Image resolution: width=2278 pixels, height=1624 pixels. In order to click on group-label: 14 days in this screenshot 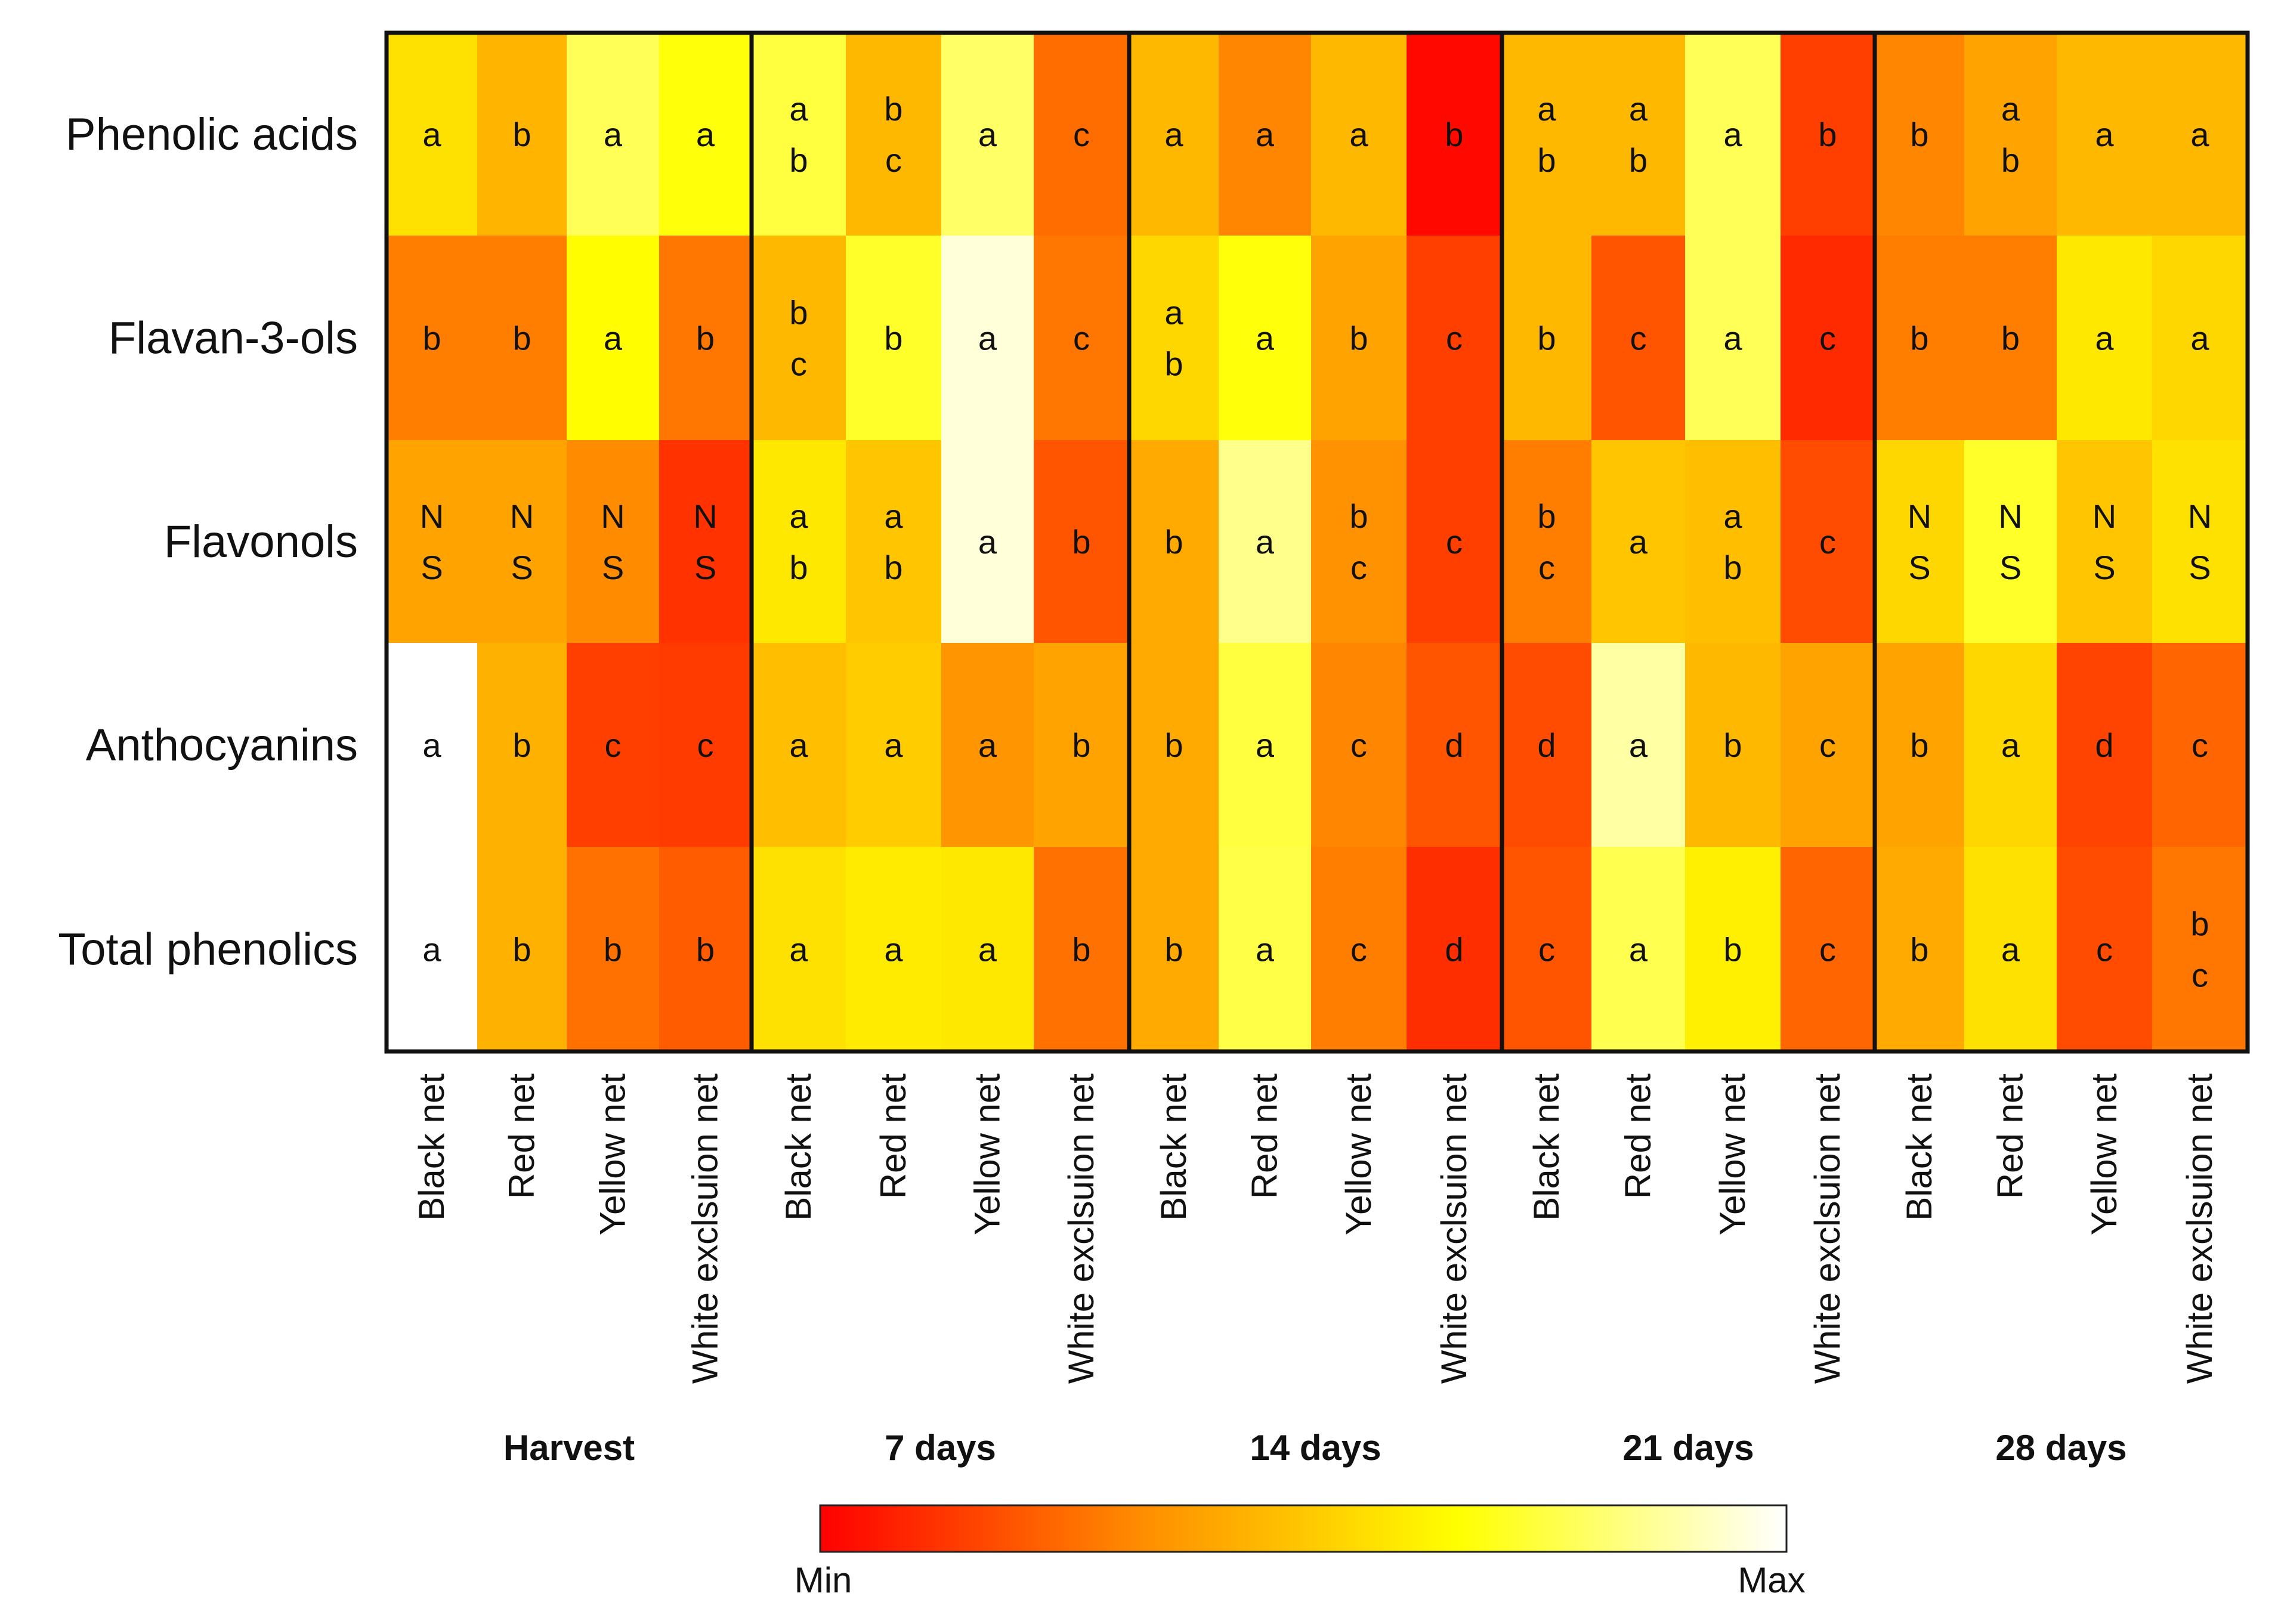, I will do `click(1315, 1448)`.